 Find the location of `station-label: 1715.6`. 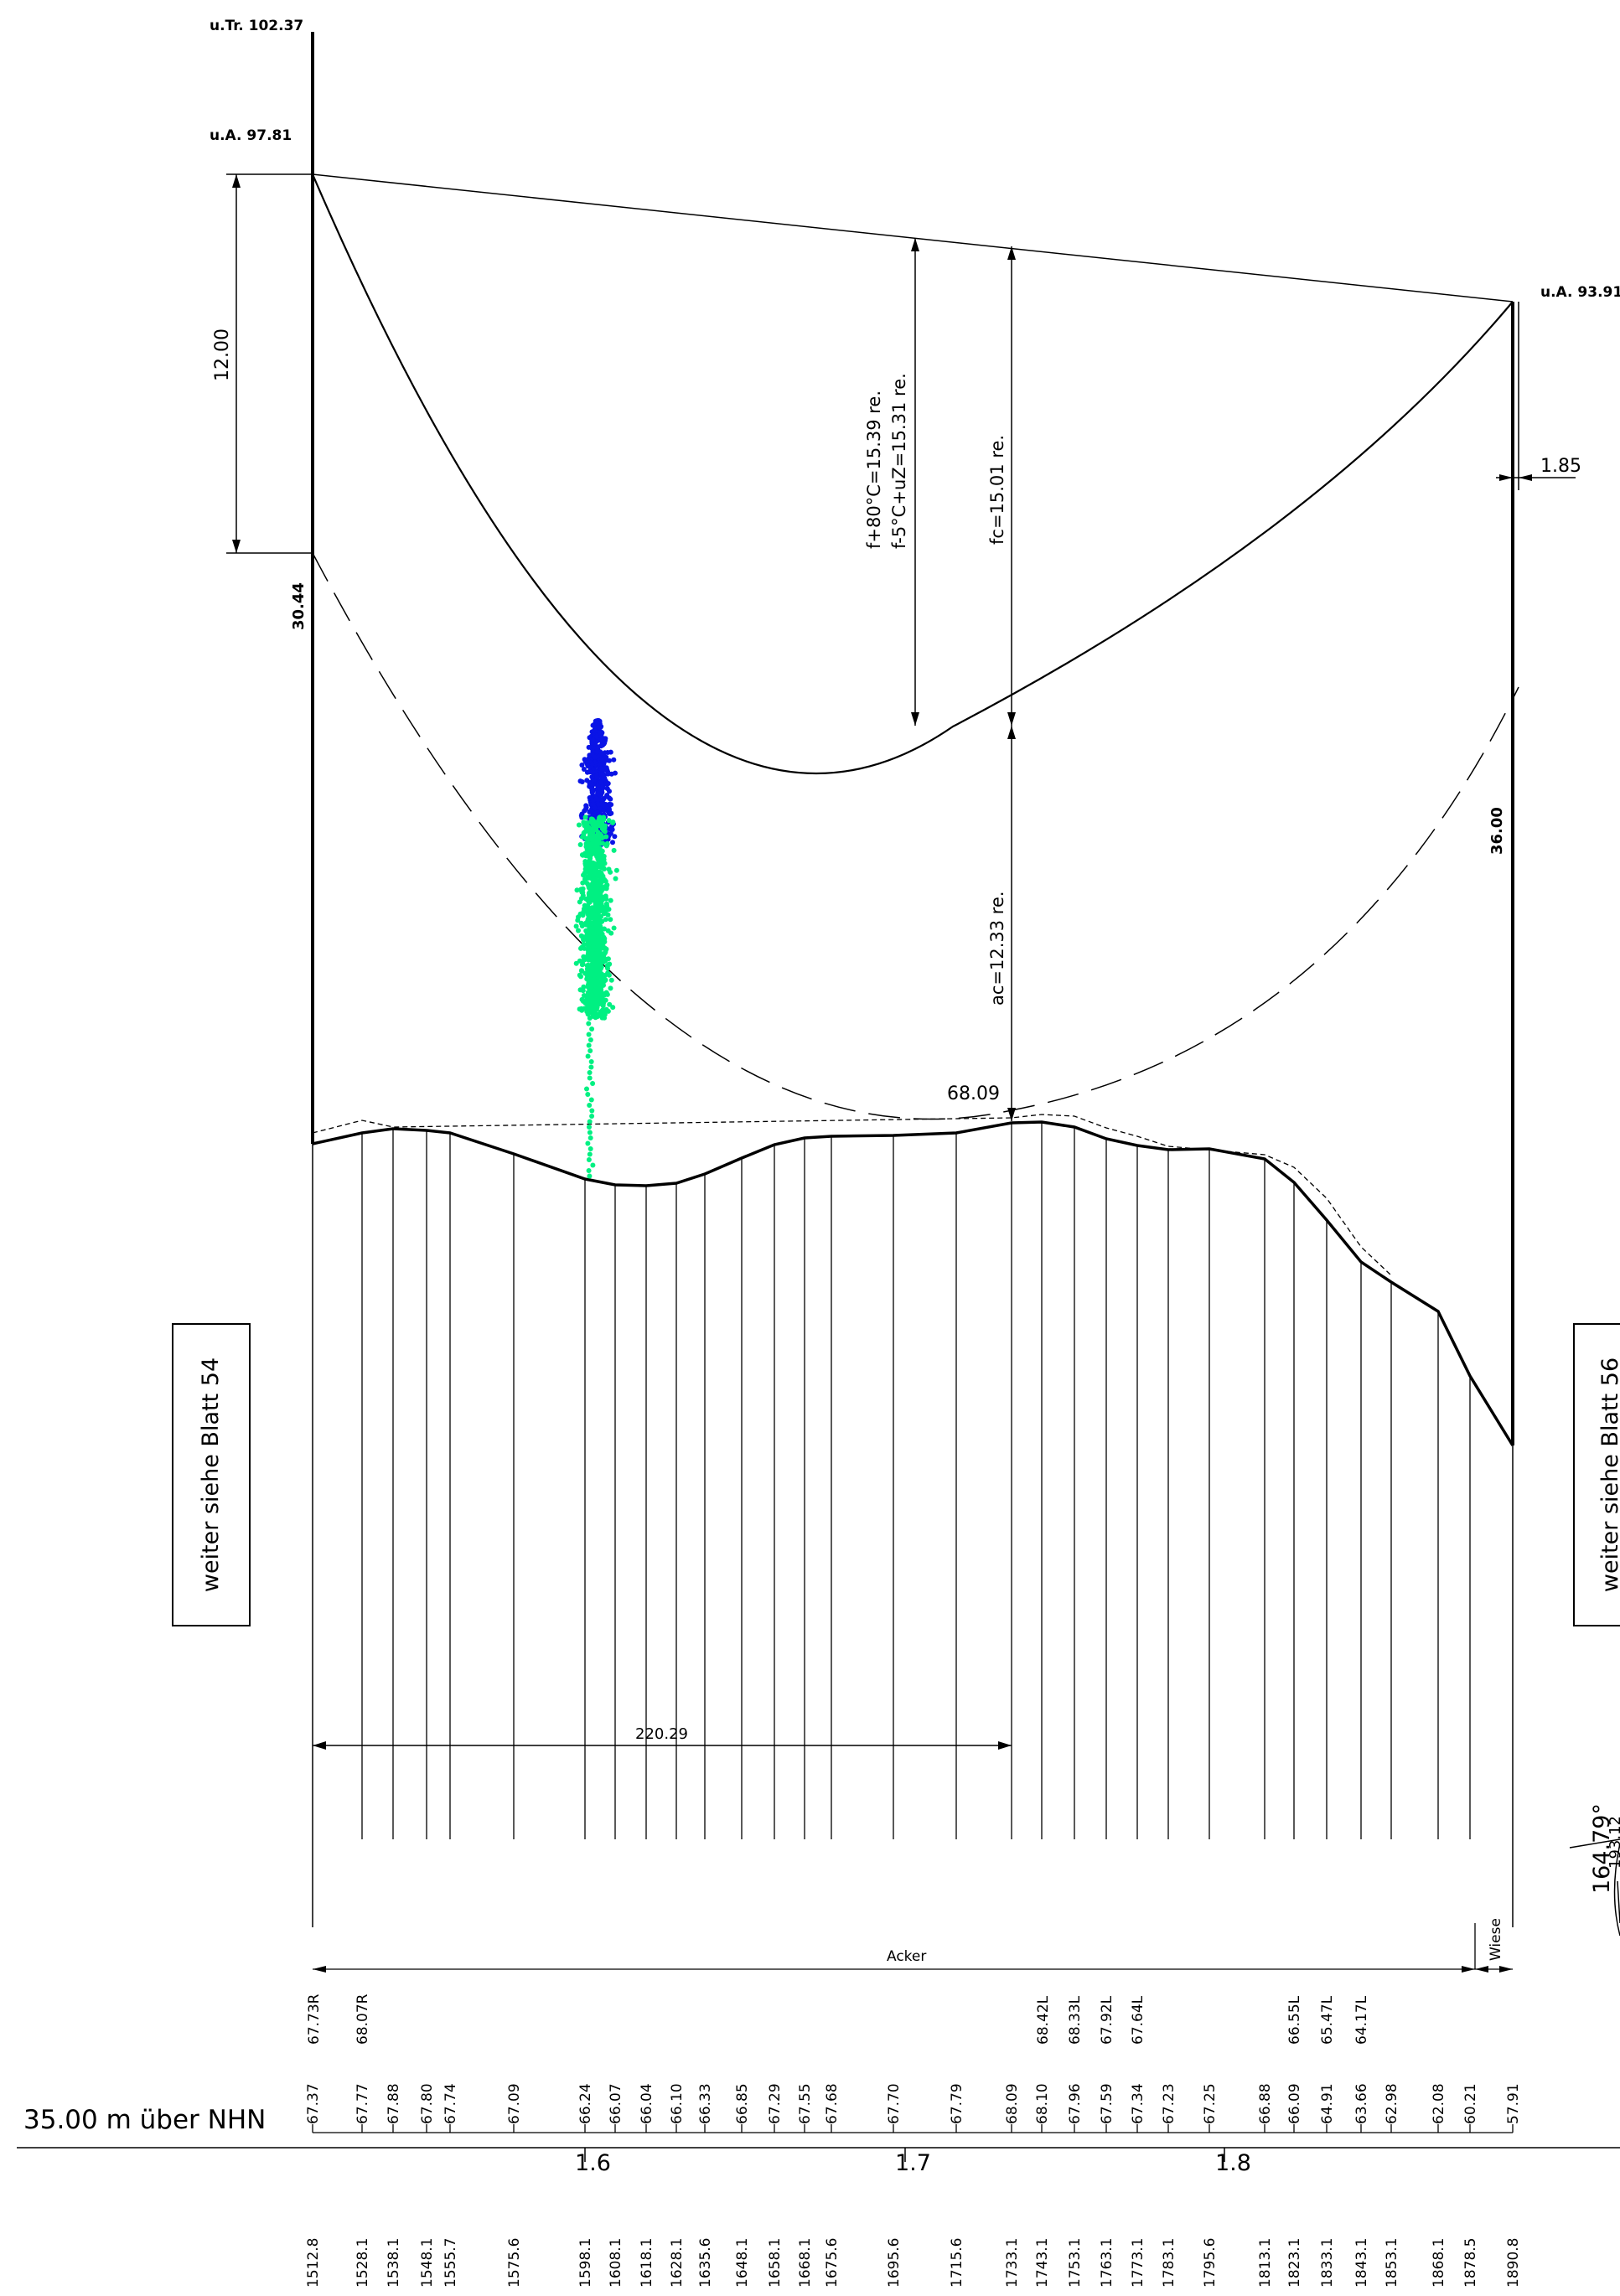

station-label: 1715.6 is located at coordinates (957, 2263).